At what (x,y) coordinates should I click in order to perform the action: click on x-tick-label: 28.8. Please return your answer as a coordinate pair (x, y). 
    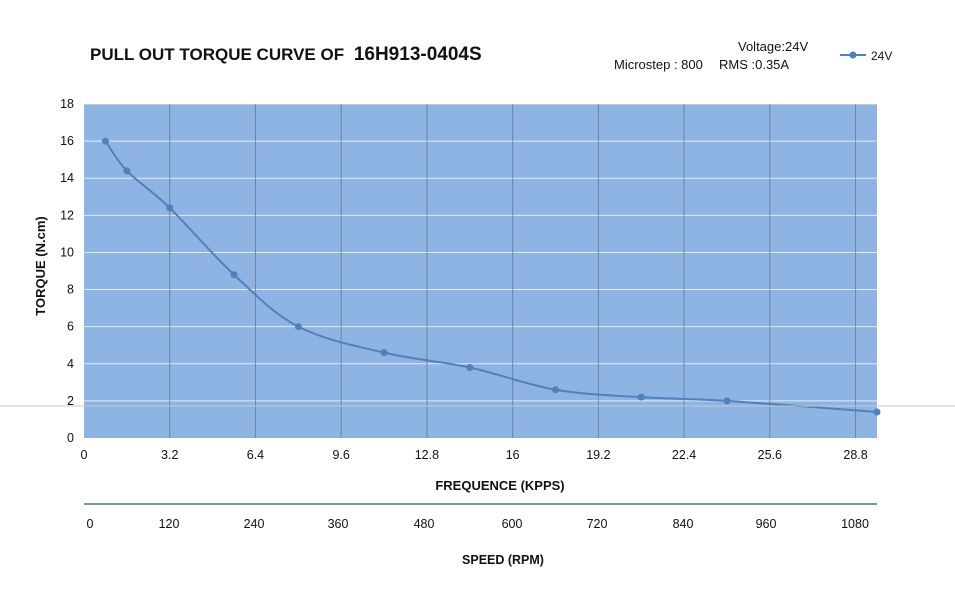
    Looking at the image, I should click on (855, 455).